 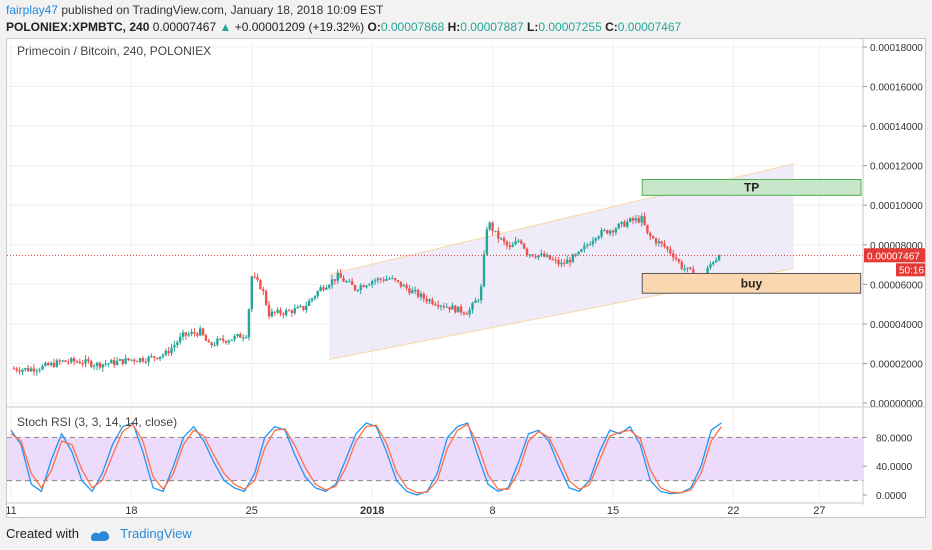 What do you see at coordinates (570, 27) in the screenshot?
I see `low-value: 0.00007255` at bounding box center [570, 27].